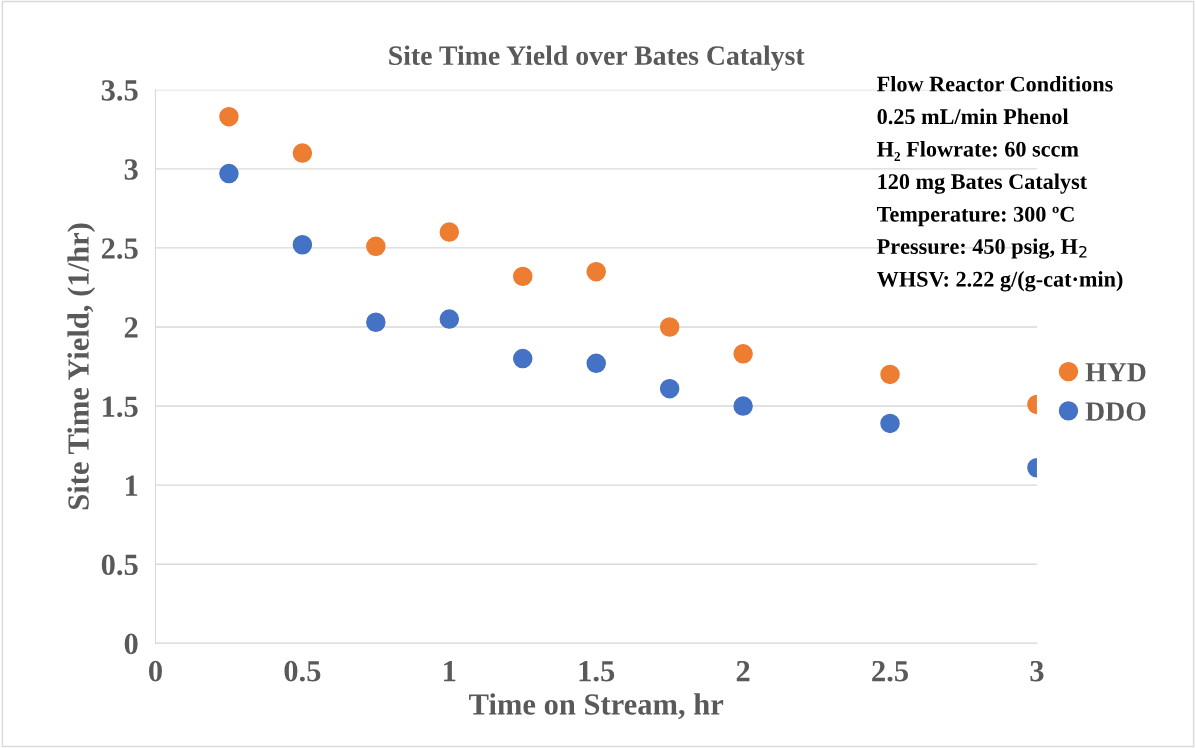 The width and height of the screenshot is (1196, 748). I want to click on x-tick-label: 2, so click(743, 671).